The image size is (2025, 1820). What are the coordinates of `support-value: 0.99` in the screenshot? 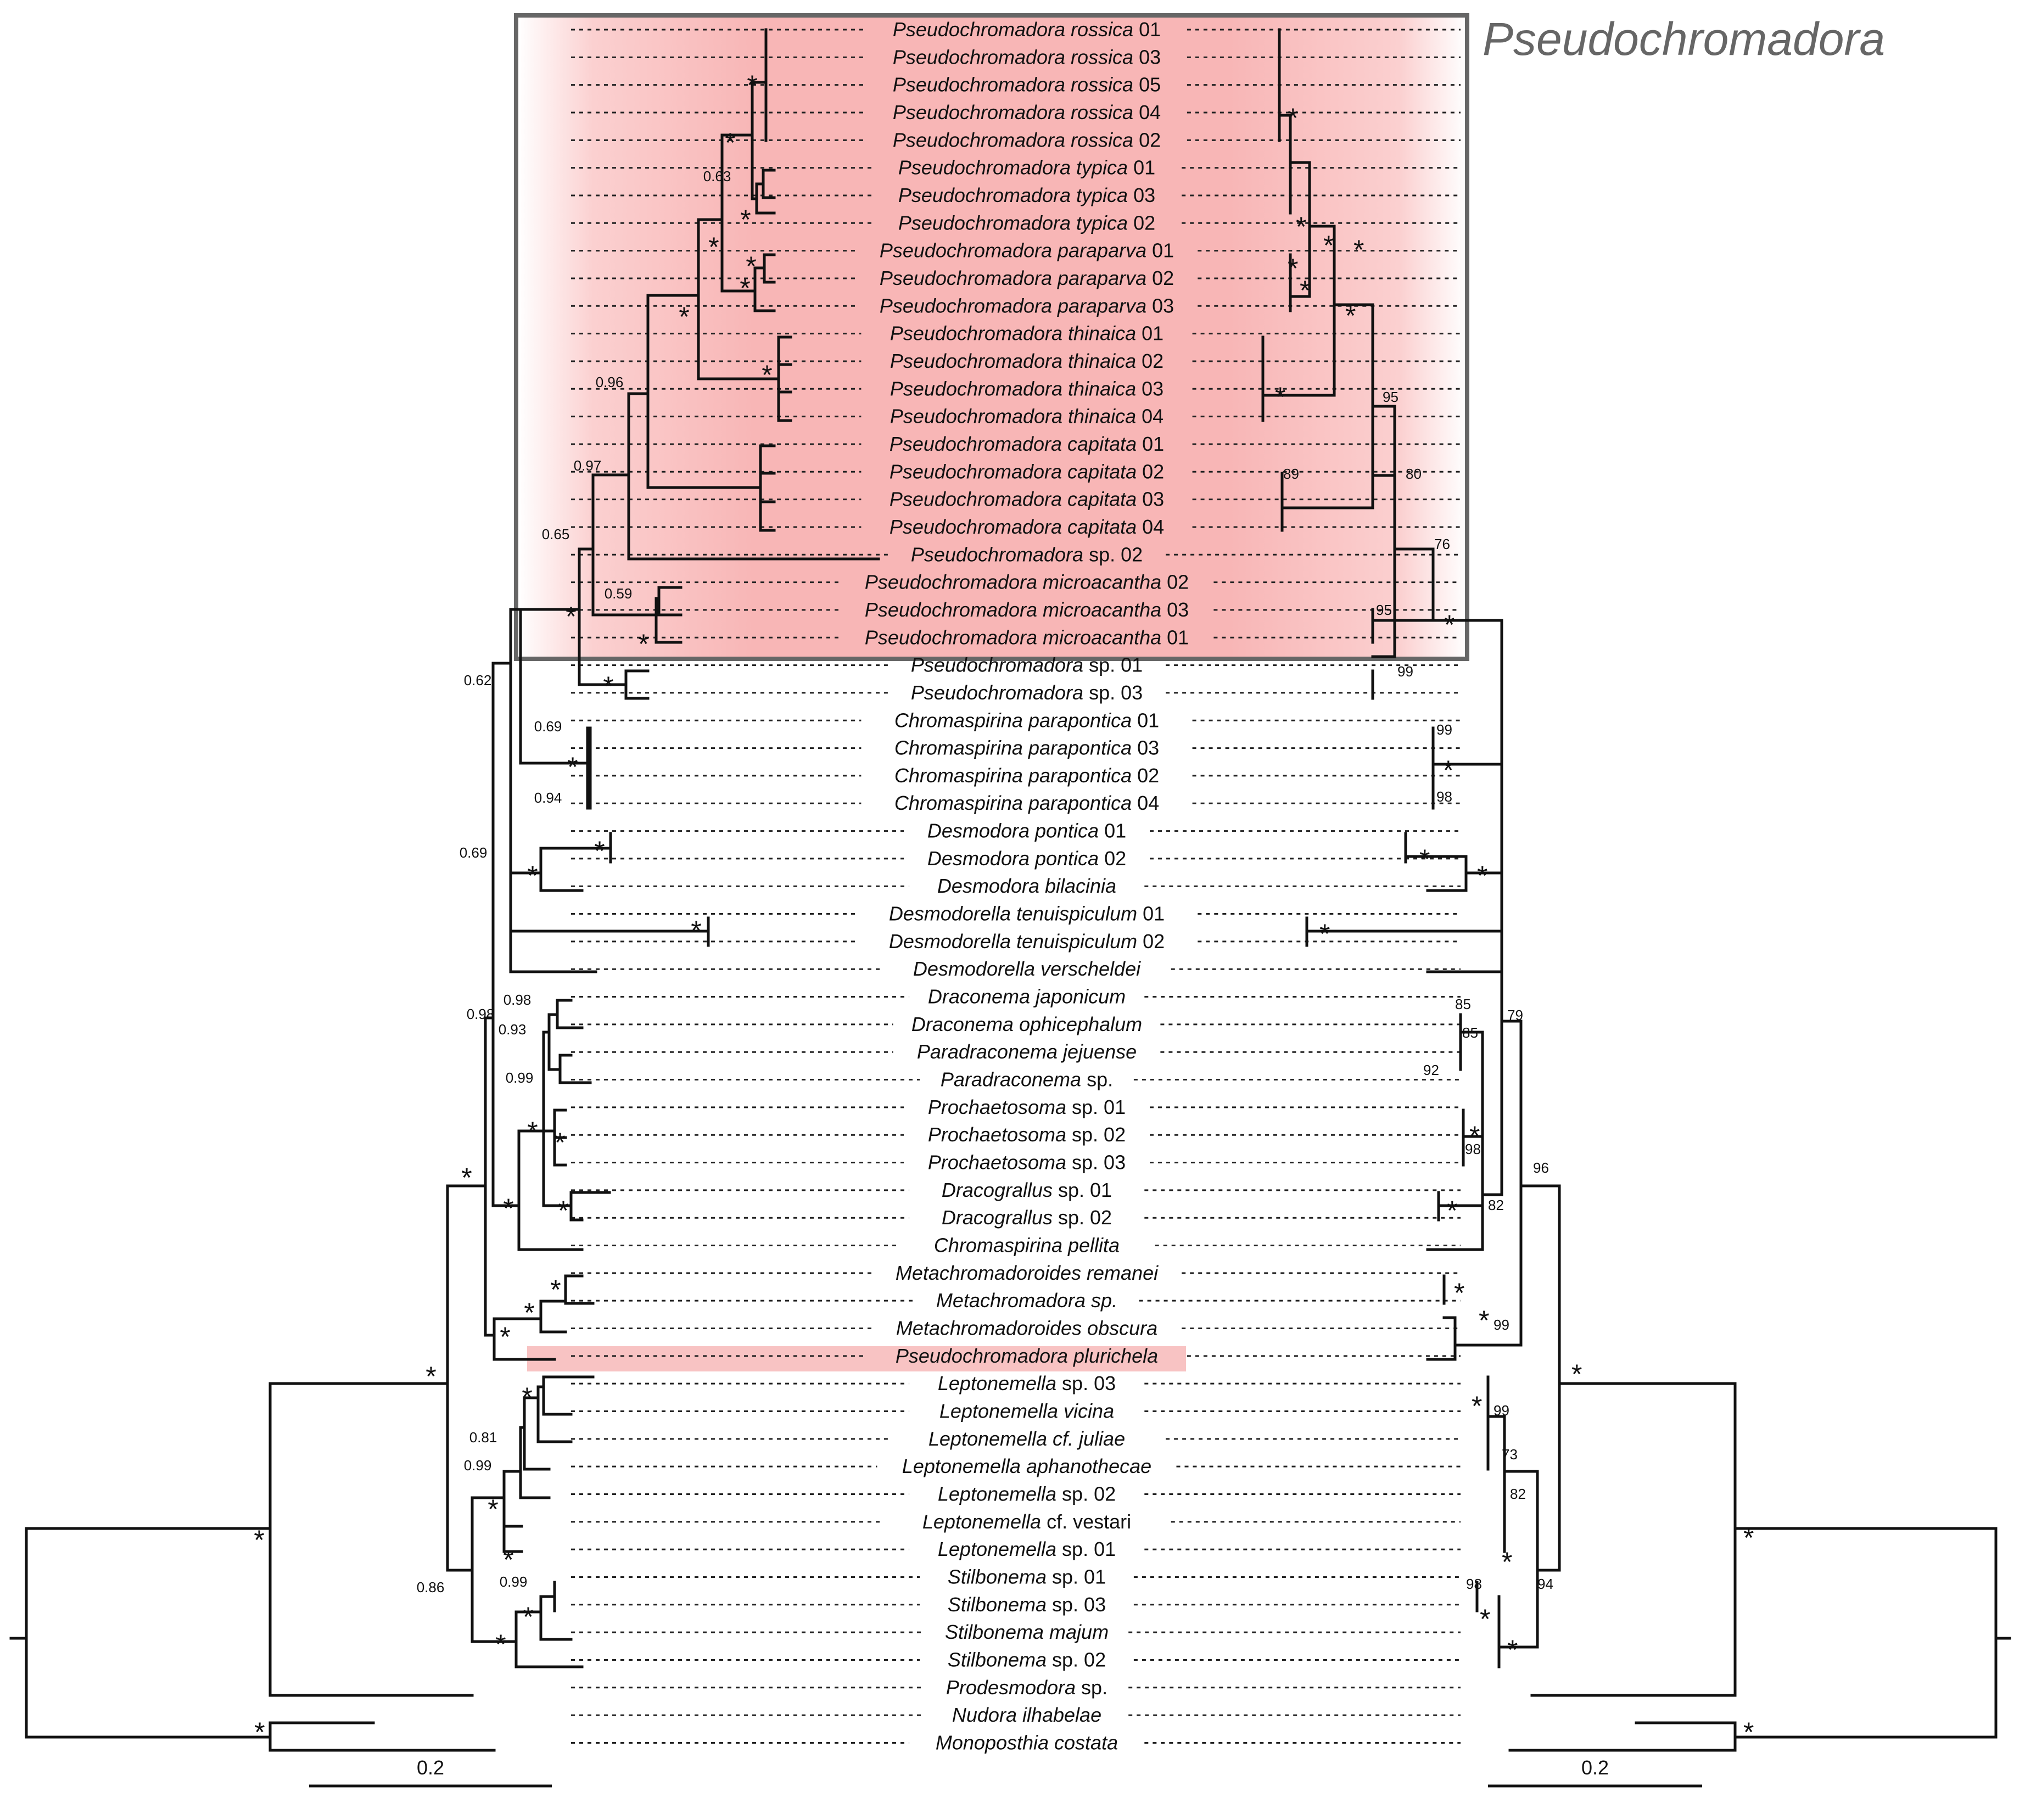 It's located at (478, 1466).